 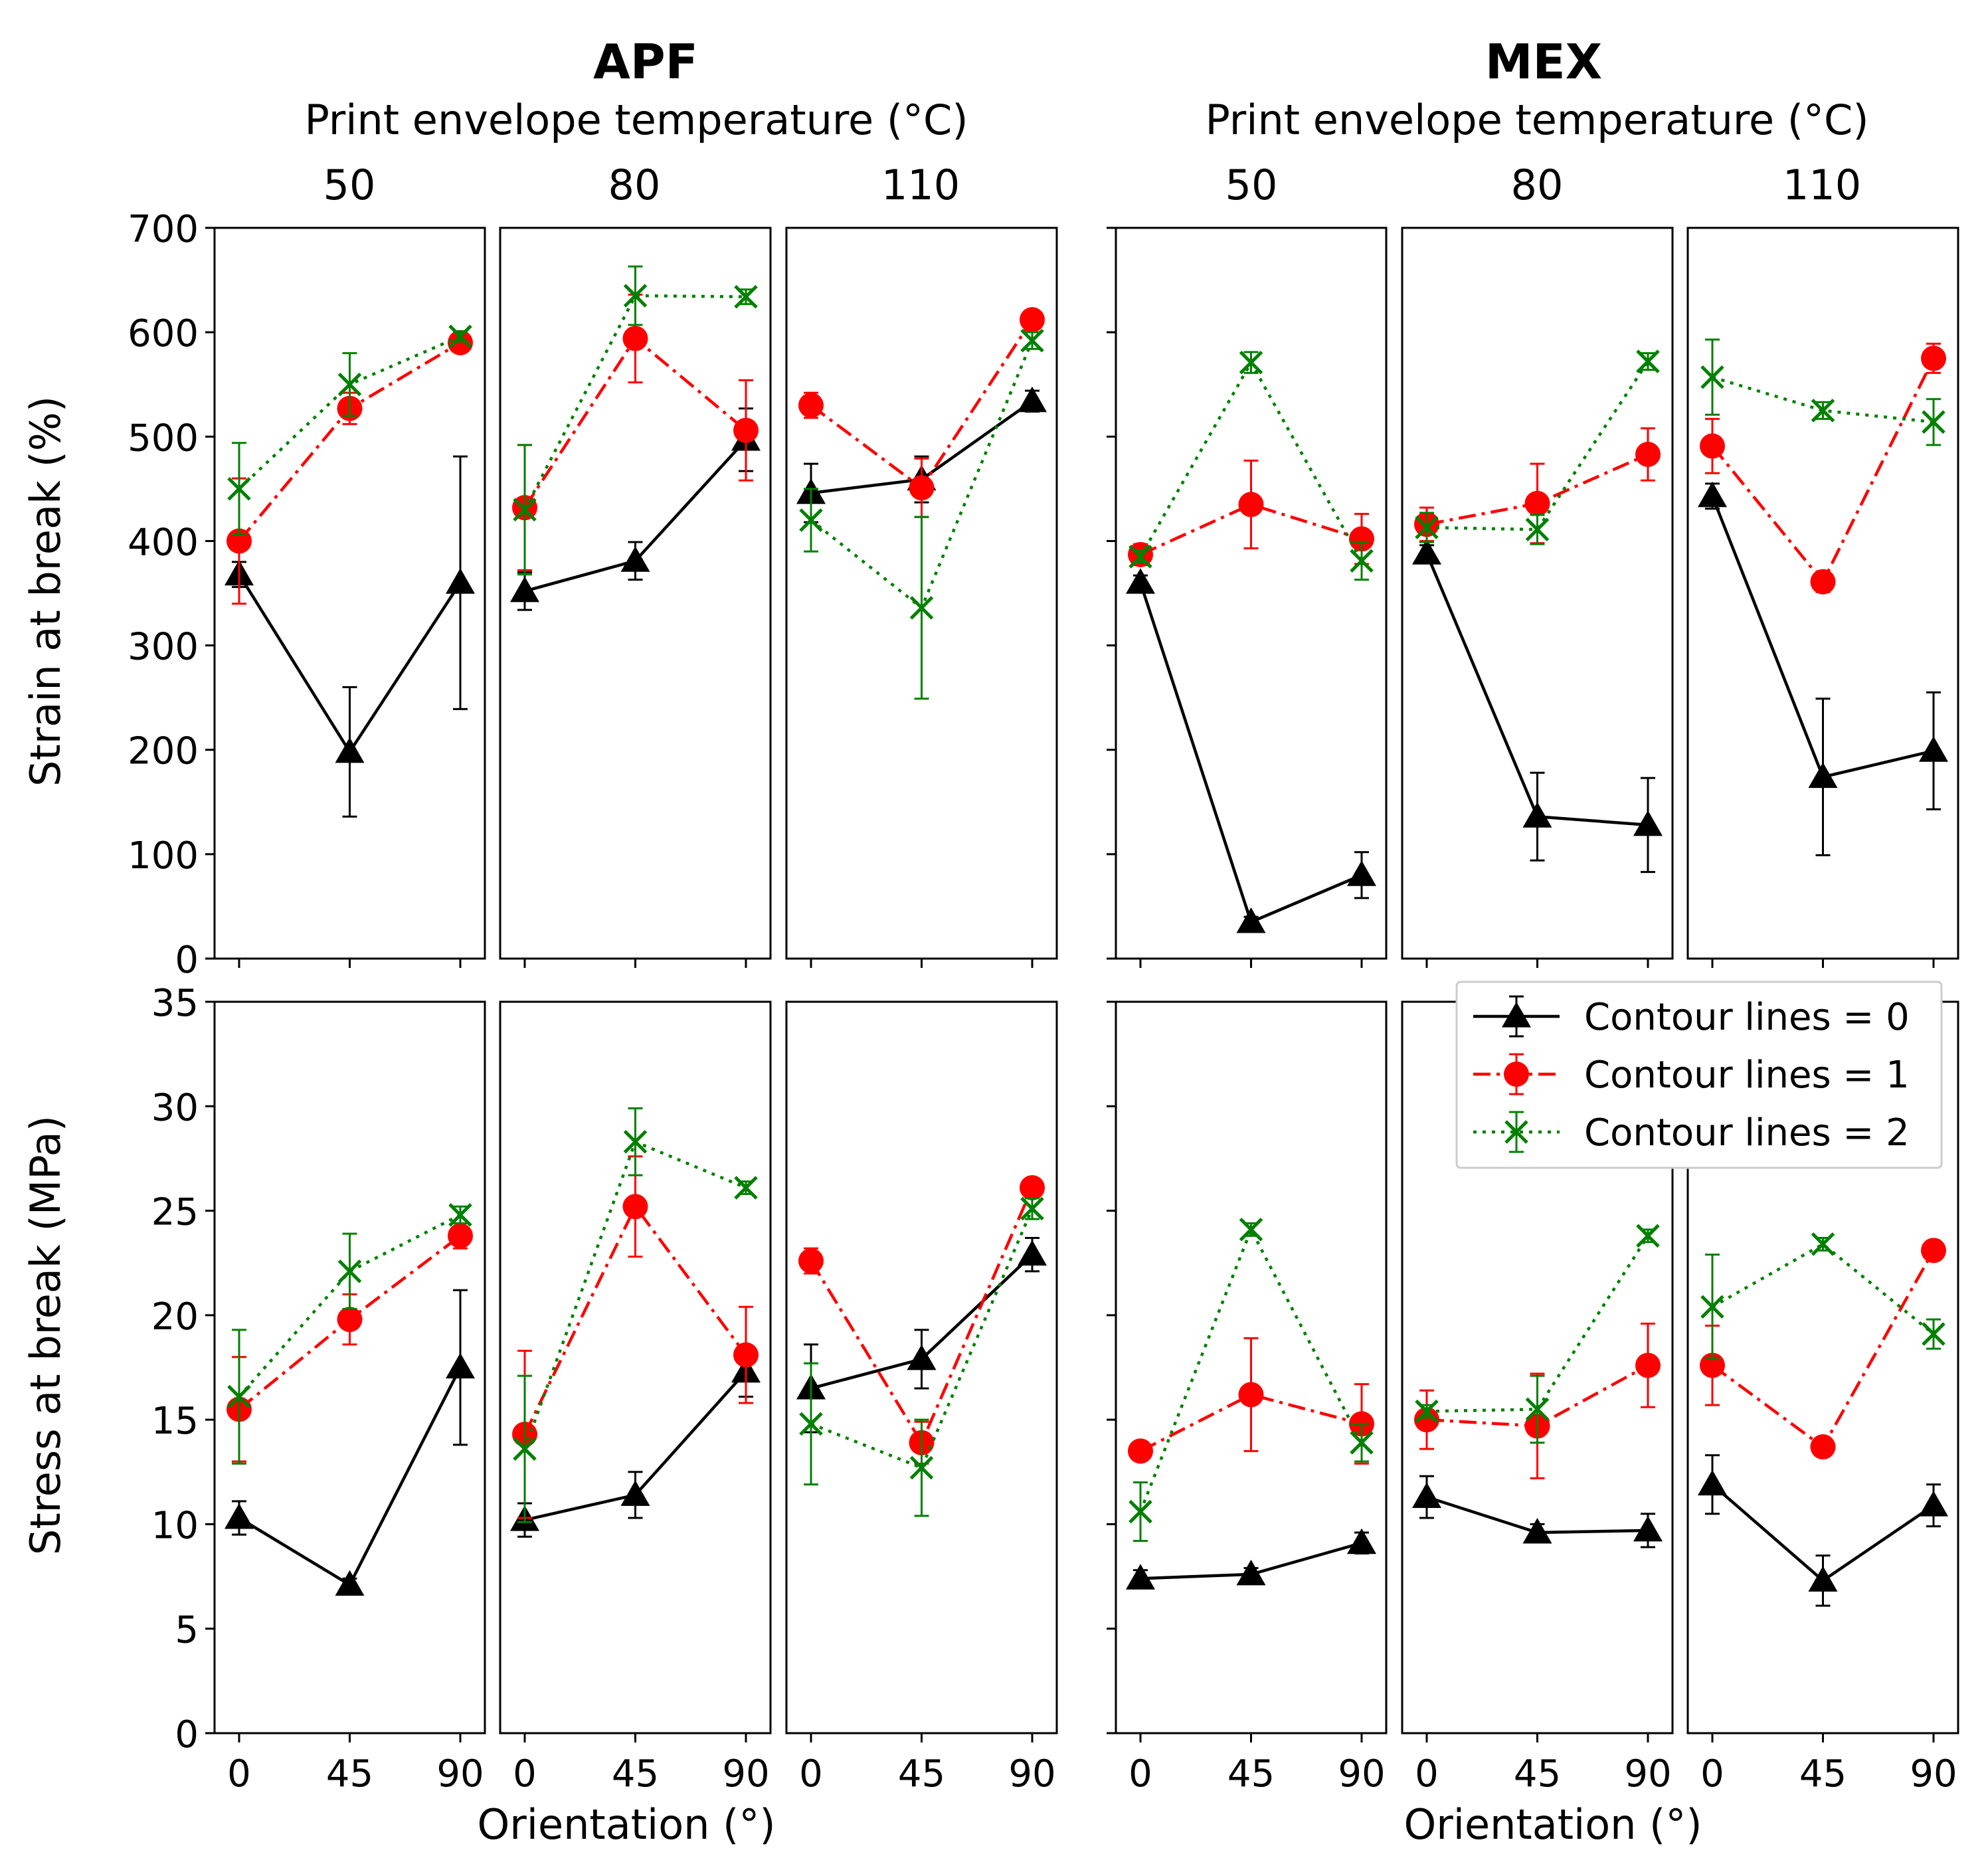 What do you see at coordinates (1544, 62) in the screenshot?
I see `mex-title: MEX` at bounding box center [1544, 62].